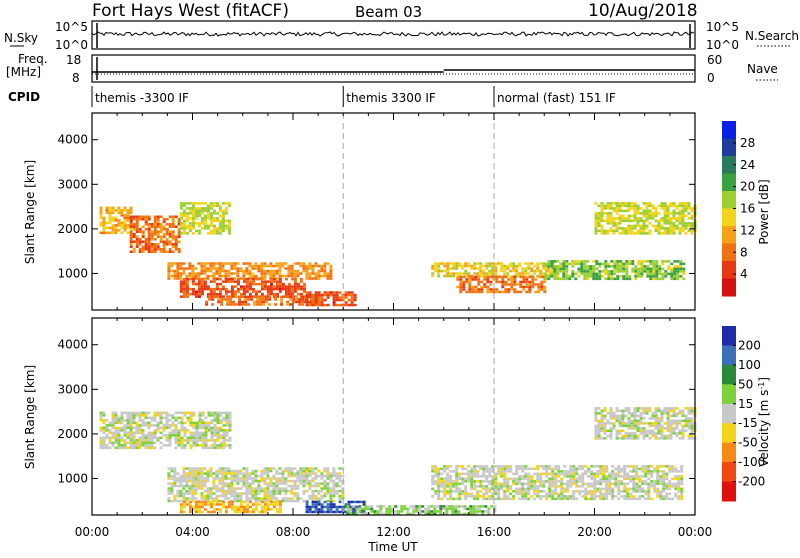  What do you see at coordinates (711, 78) in the screenshot?
I see `freq-right-tick-bottom: 0` at bounding box center [711, 78].